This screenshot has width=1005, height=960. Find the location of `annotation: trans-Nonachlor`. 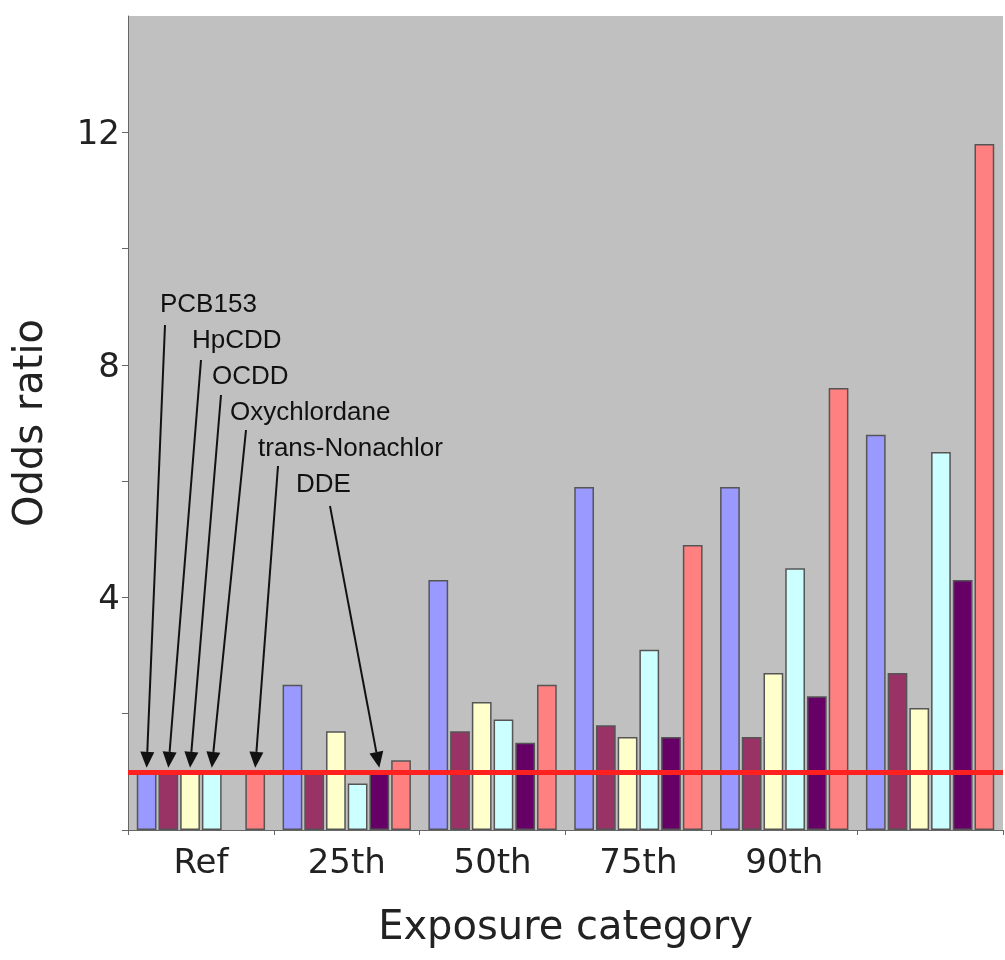

annotation: trans-Nonachlor is located at coordinates (351, 447).